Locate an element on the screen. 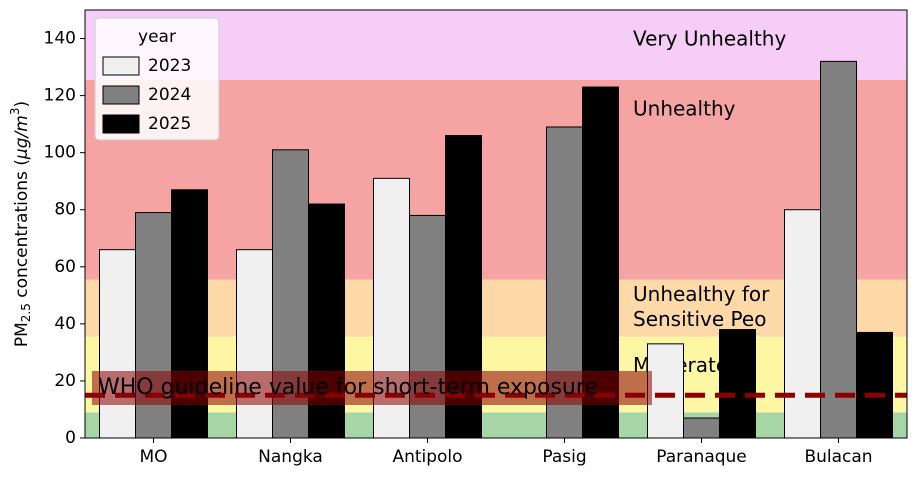  band-label: Very Unhealthy is located at coordinates (709, 39).